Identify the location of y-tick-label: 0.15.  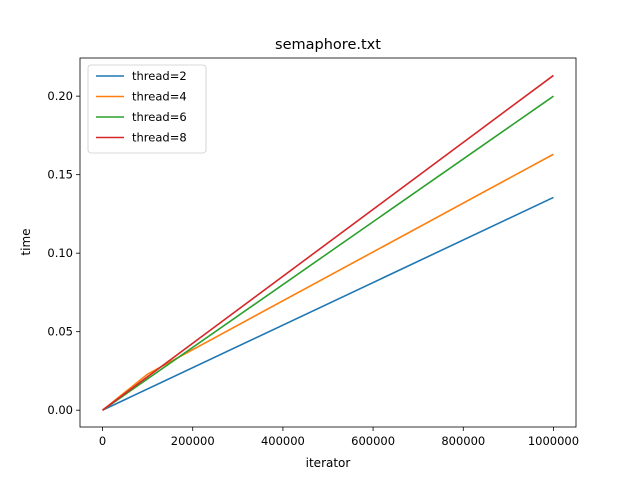
(60, 175).